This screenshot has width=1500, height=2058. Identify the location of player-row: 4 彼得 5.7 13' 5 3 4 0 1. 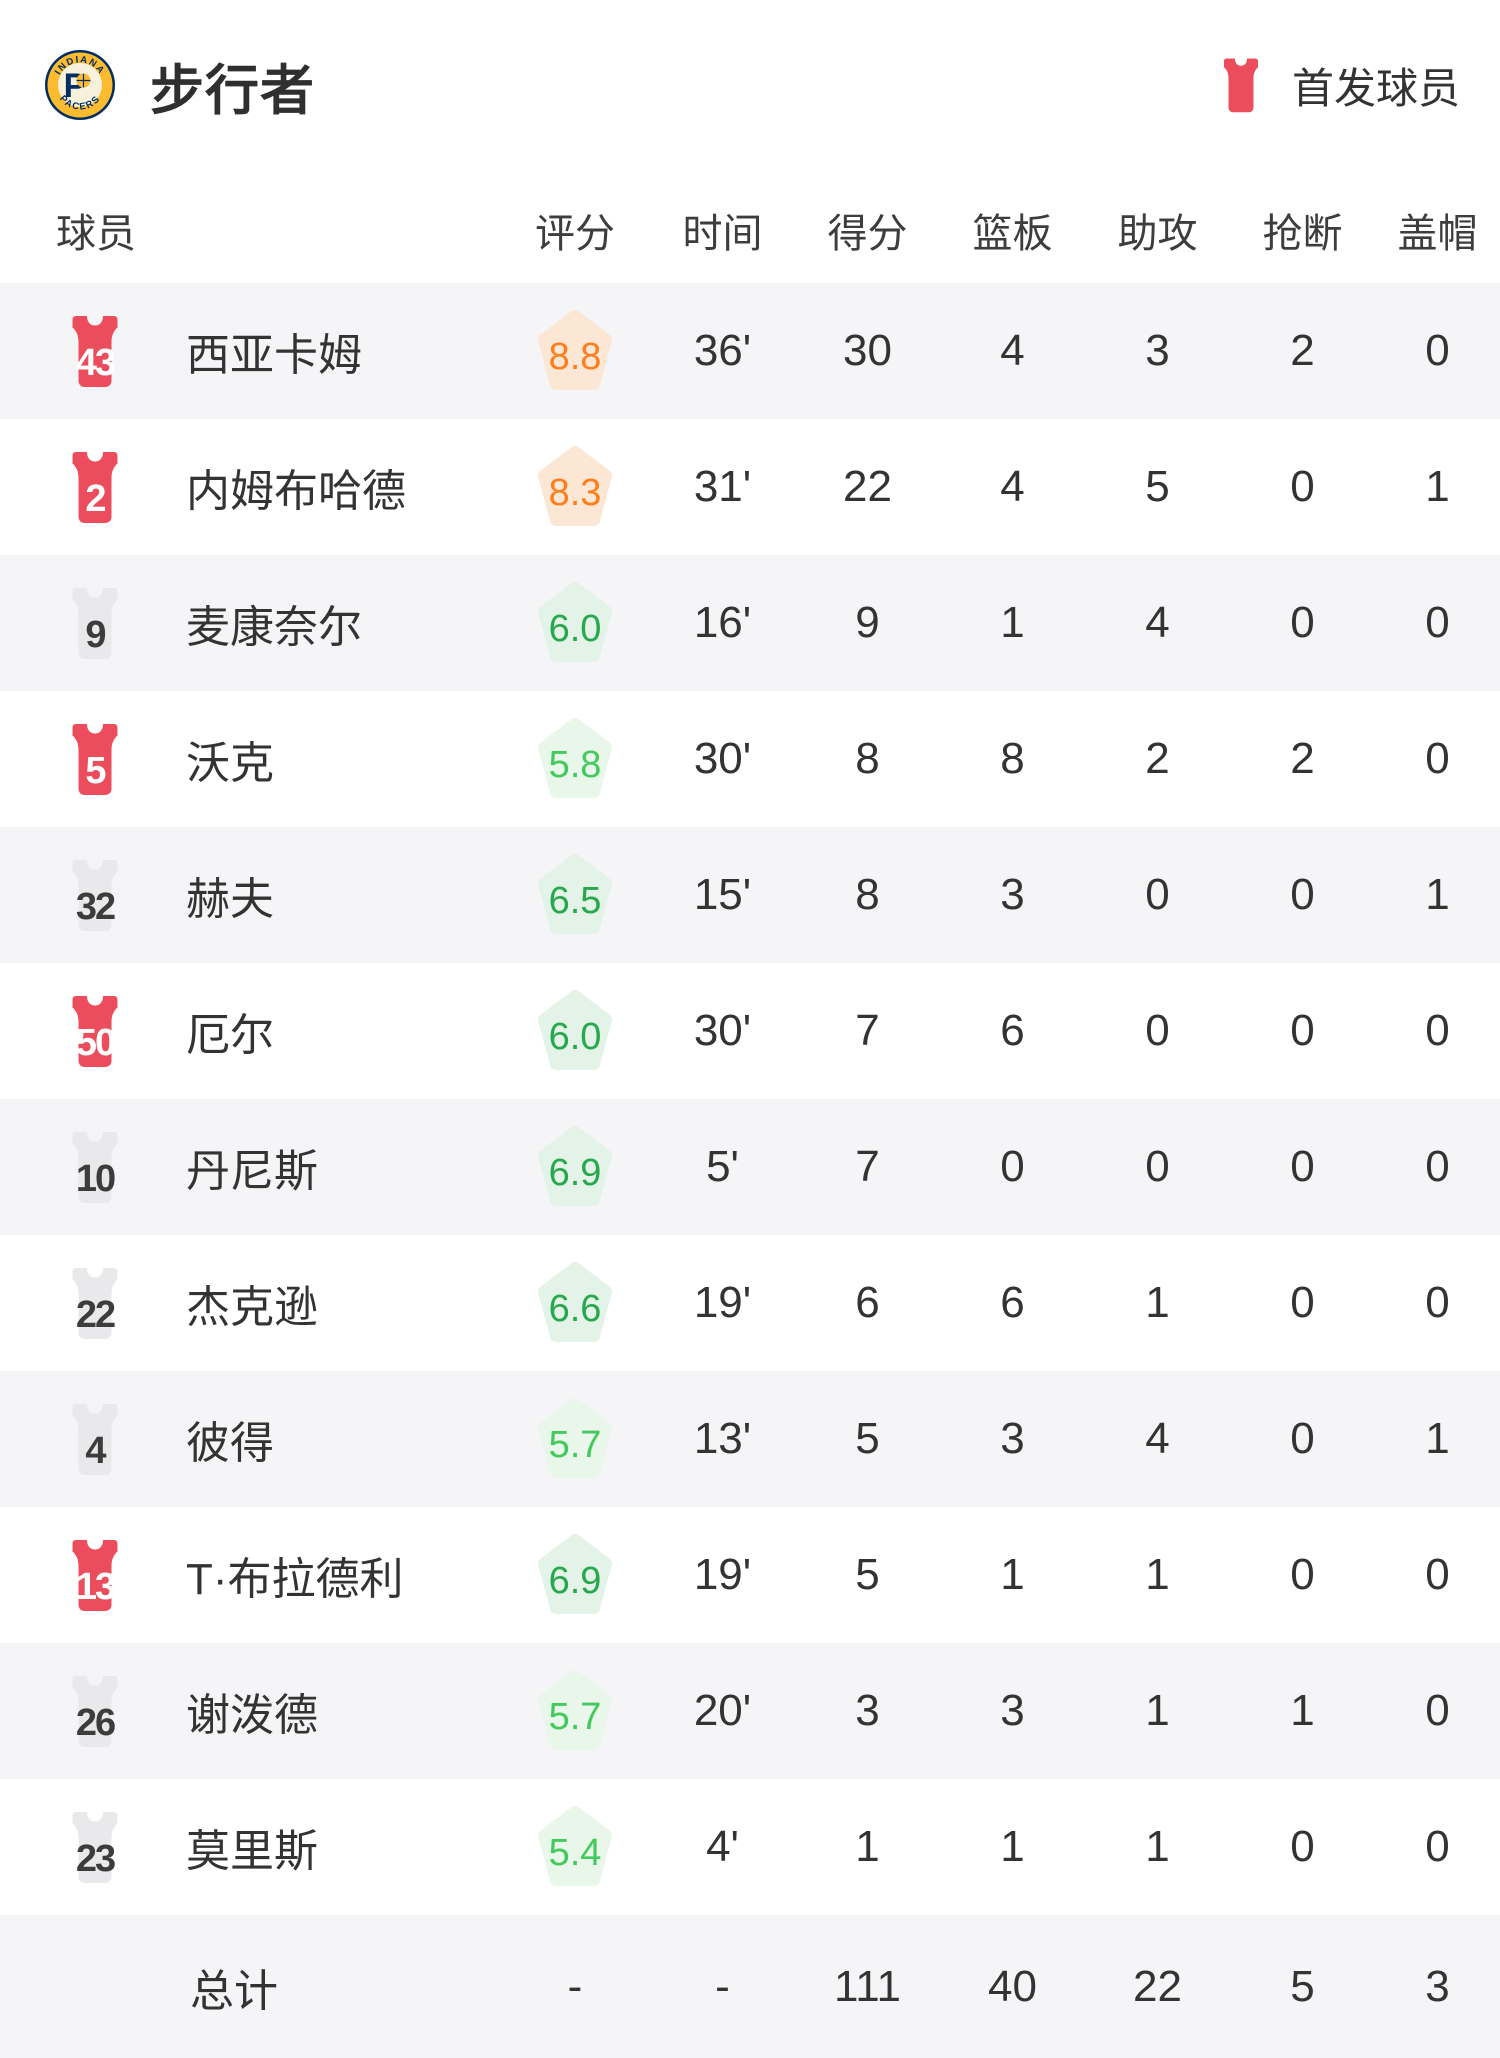
(750, 1439).